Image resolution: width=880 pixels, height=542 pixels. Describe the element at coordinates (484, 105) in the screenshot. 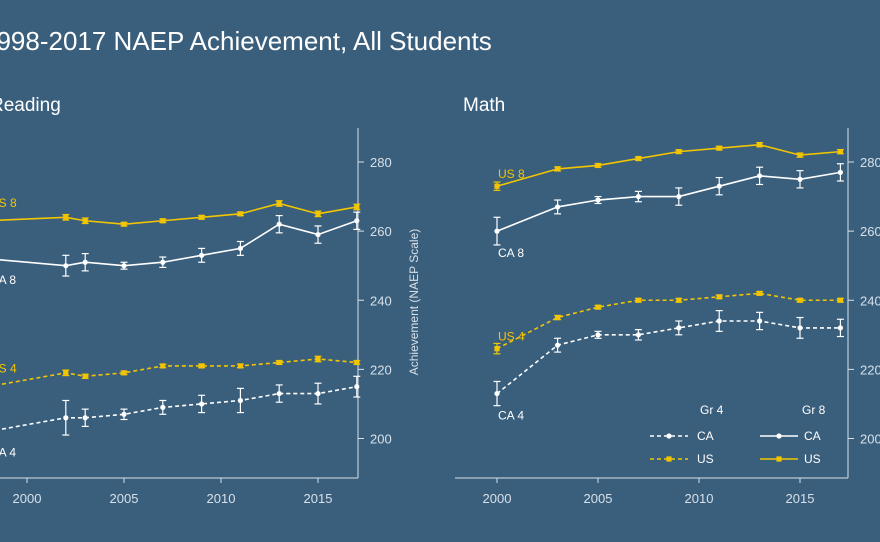

I see `panel-title: Math` at that location.